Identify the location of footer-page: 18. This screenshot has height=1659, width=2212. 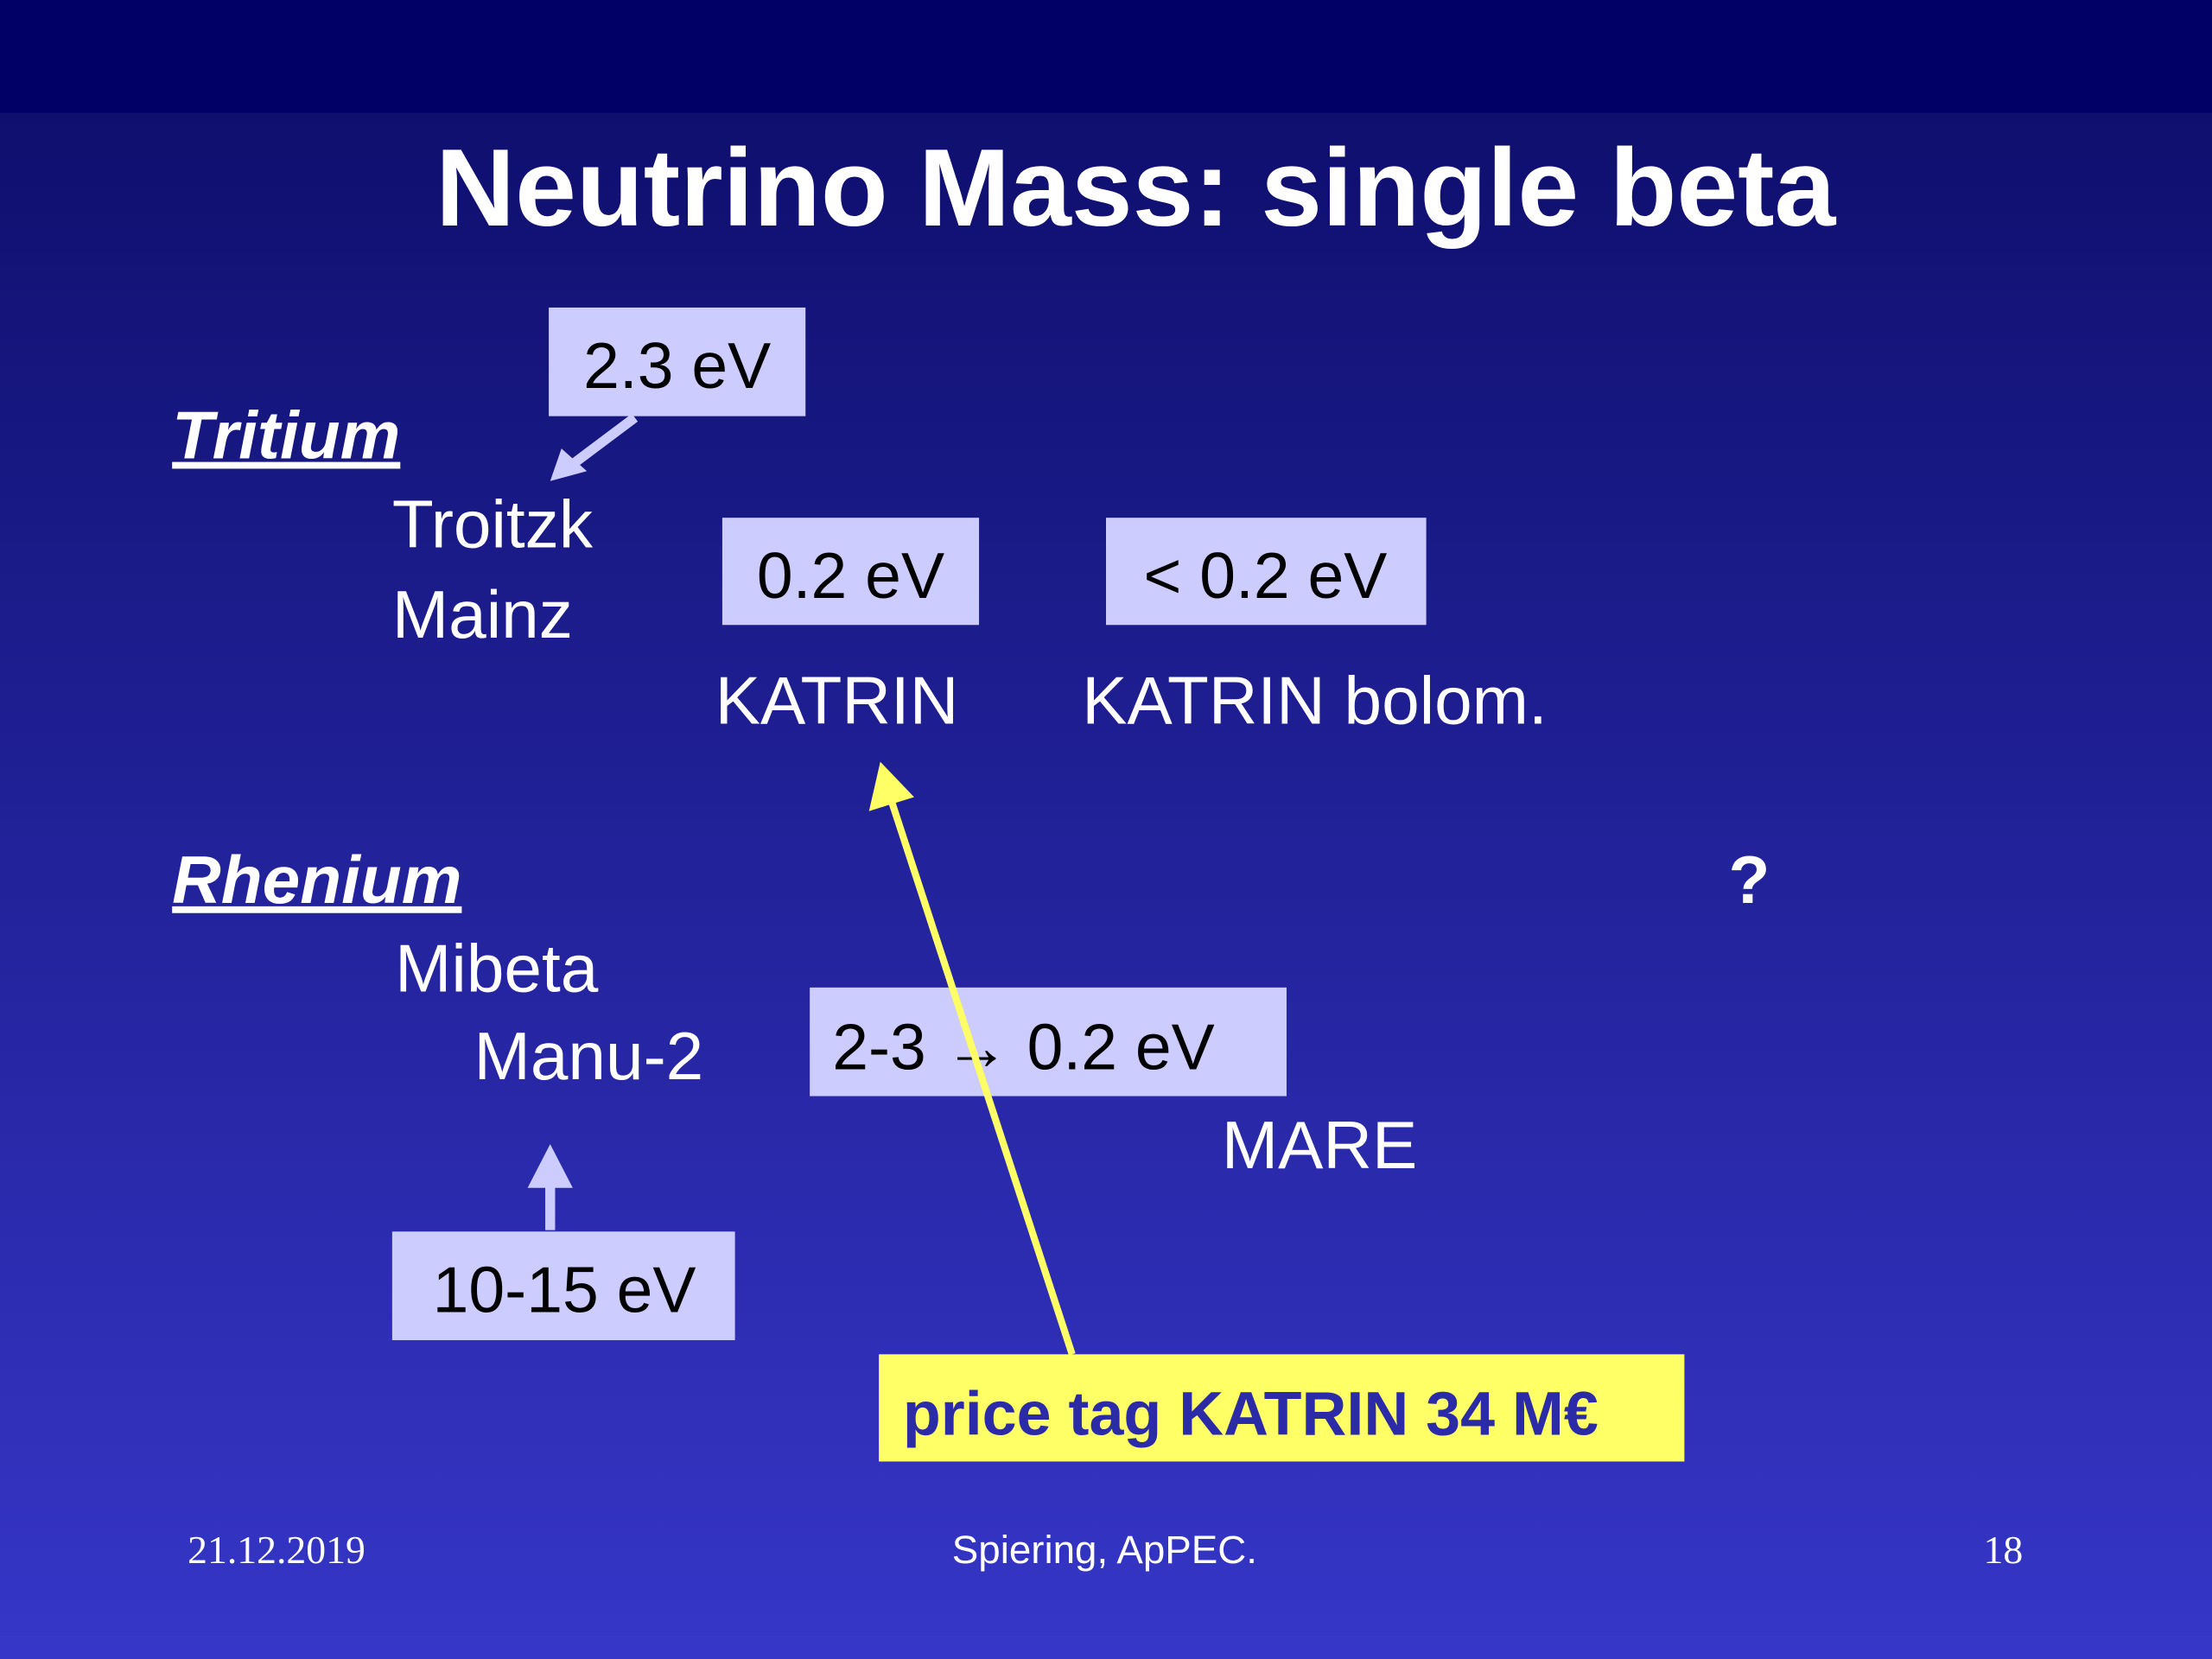
(2004, 1550).